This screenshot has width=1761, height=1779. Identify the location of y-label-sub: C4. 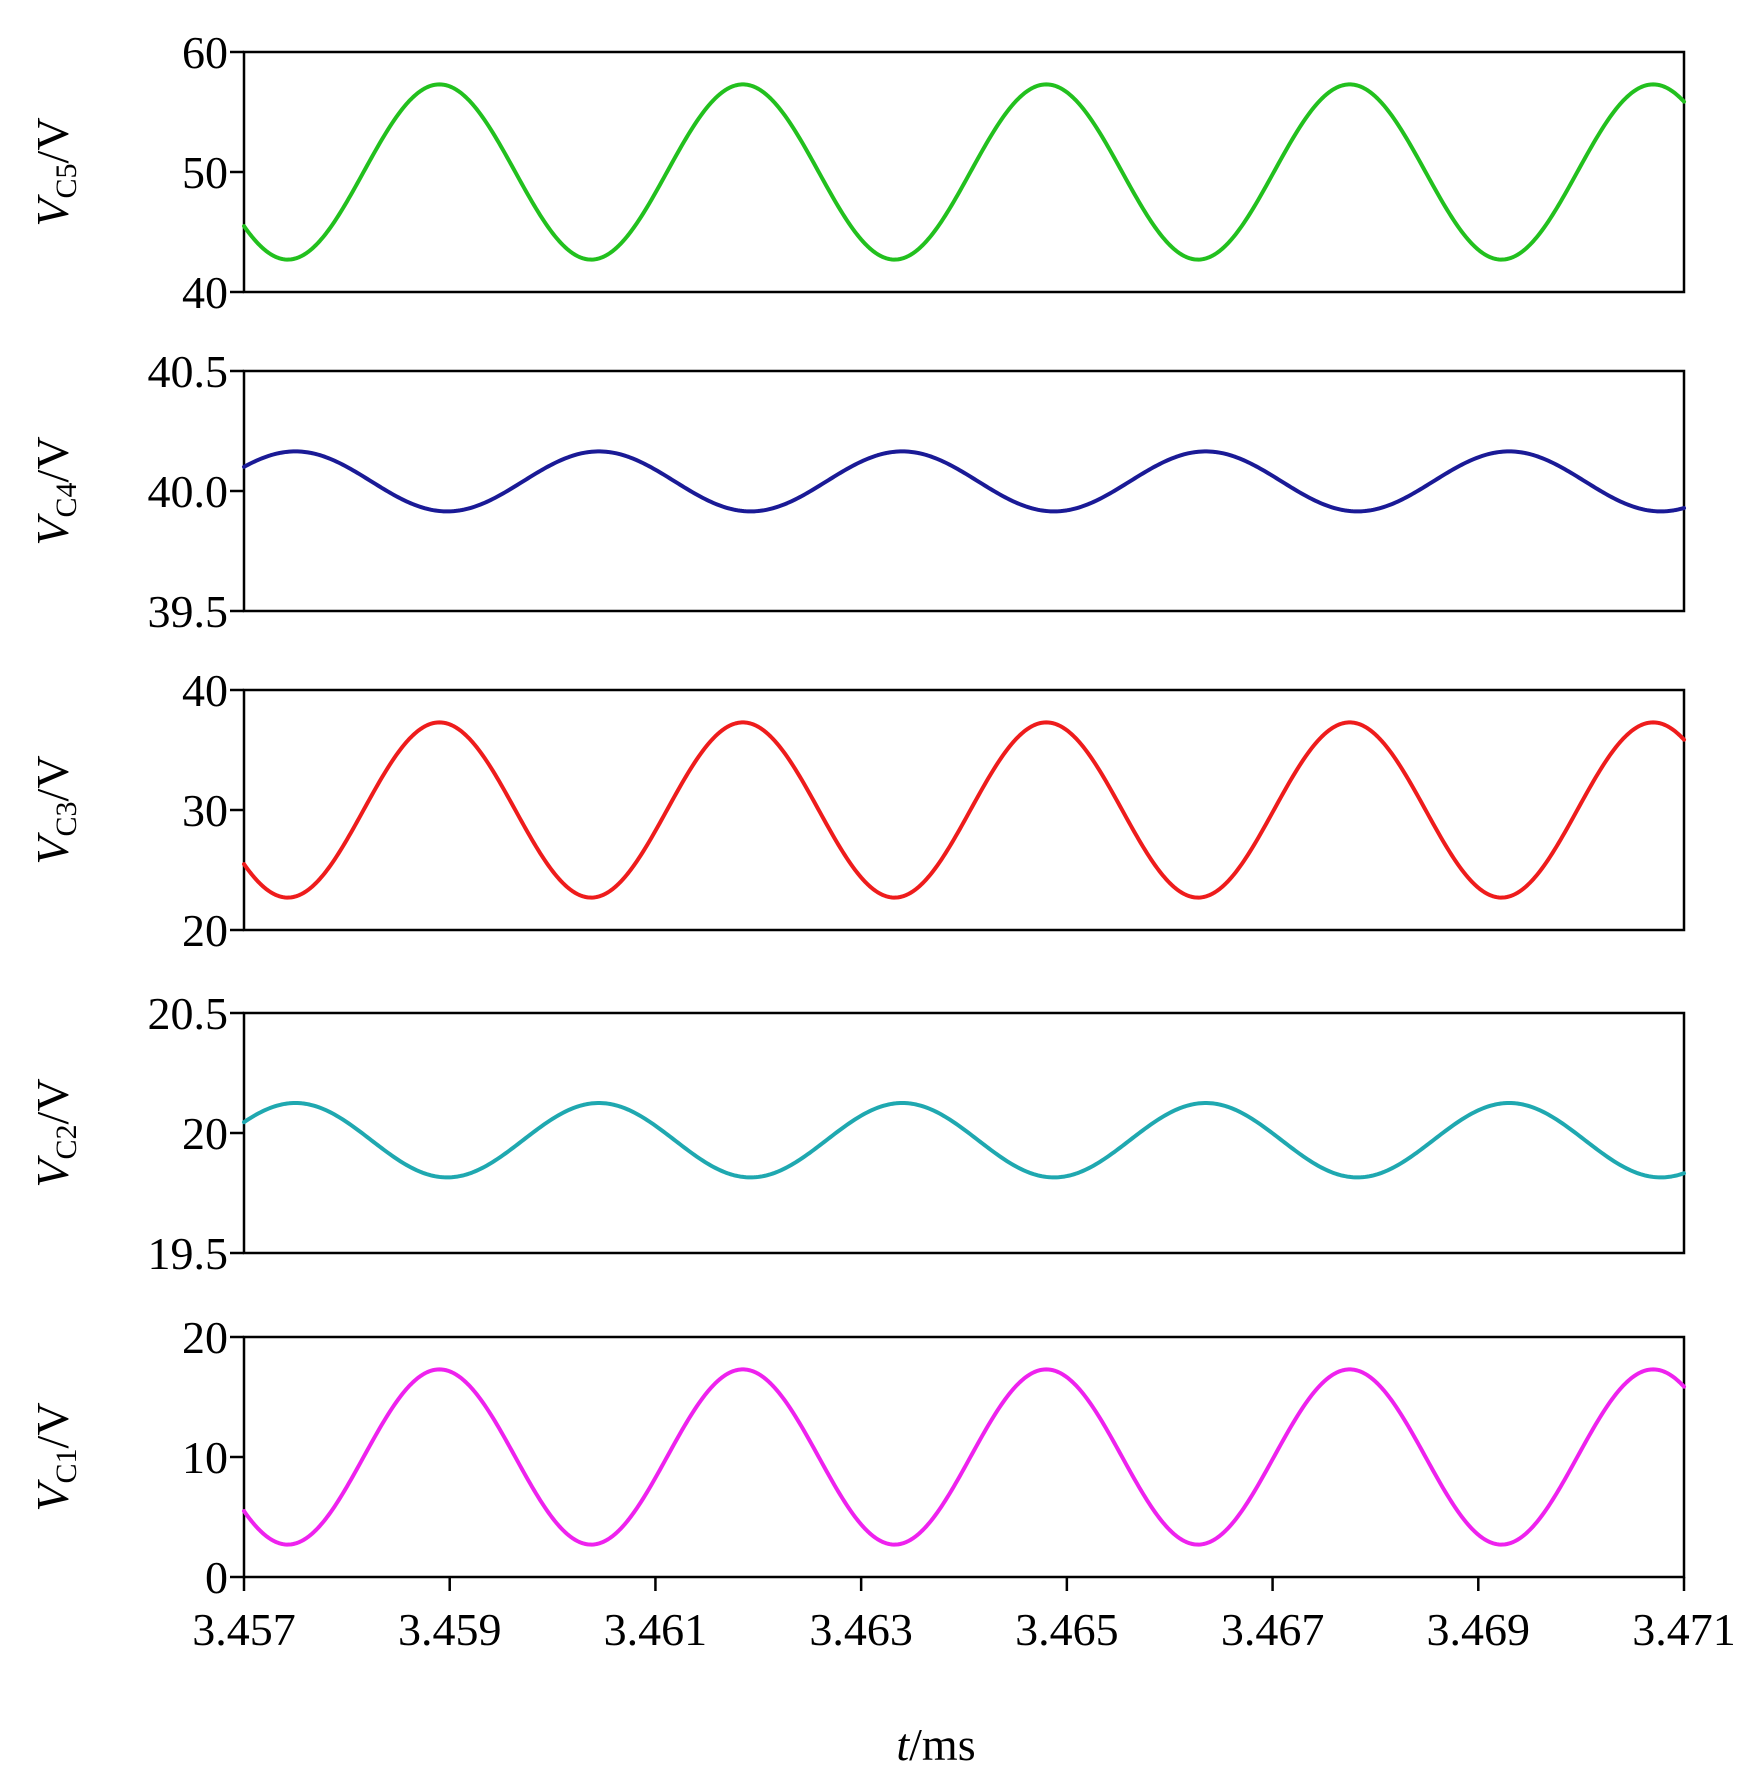
(66, 499).